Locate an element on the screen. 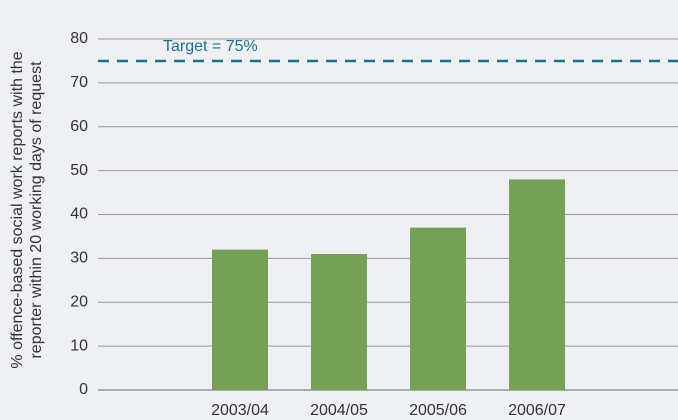 The height and width of the screenshot is (420, 678). y-tick-label: 10 is located at coordinates (79, 345).